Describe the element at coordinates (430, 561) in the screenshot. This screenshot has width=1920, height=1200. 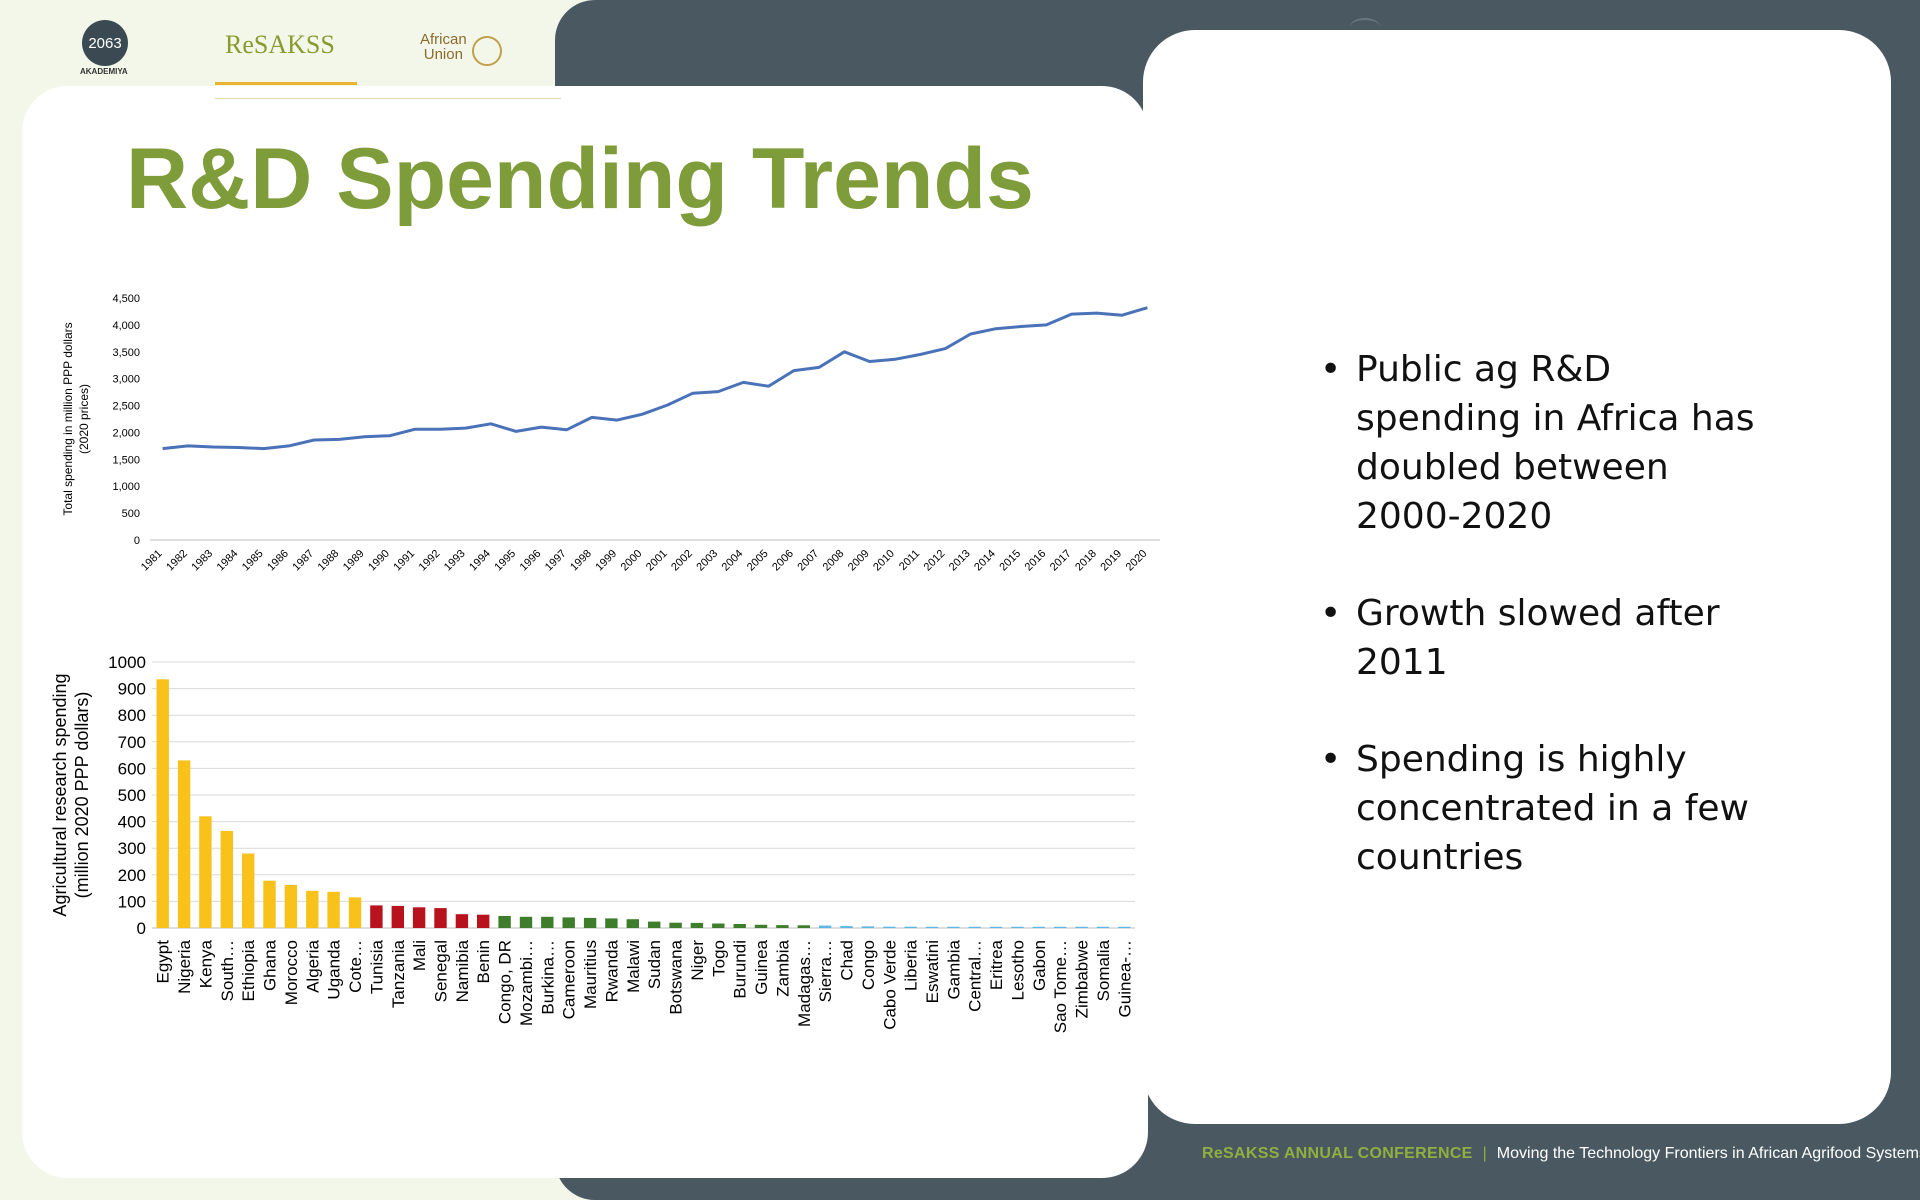
I see `x-tick-label: 1992` at that location.